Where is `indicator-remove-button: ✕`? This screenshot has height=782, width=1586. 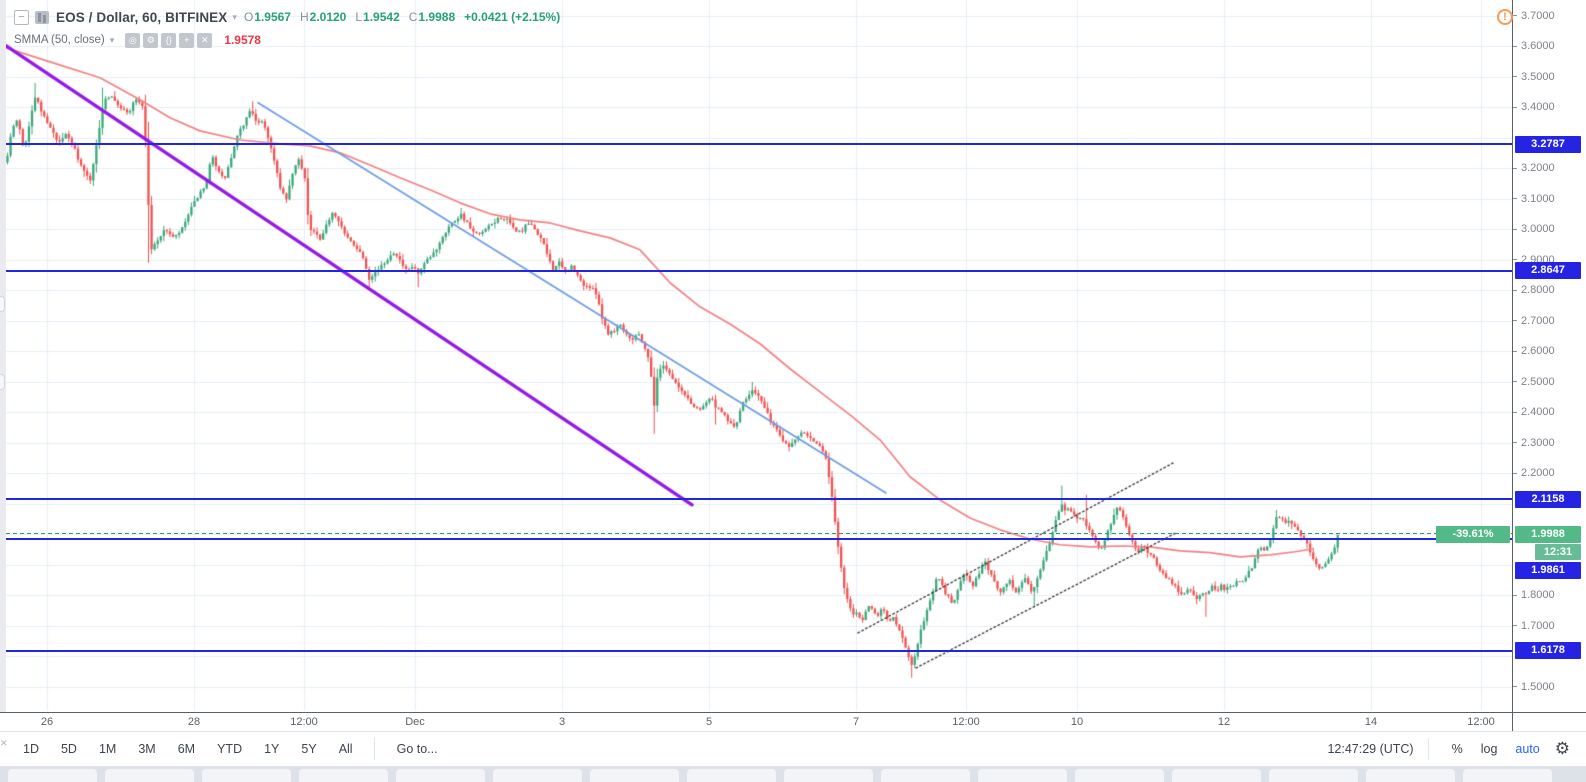 indicator-remove-button: ✕ is located at coordinates (205, 40).